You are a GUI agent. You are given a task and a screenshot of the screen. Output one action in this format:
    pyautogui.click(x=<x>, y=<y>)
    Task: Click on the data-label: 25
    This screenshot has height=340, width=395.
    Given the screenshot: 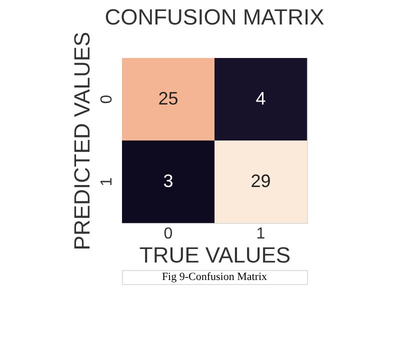 What is the action you would take?
    pyautogui.click(x=168, y=98)
    